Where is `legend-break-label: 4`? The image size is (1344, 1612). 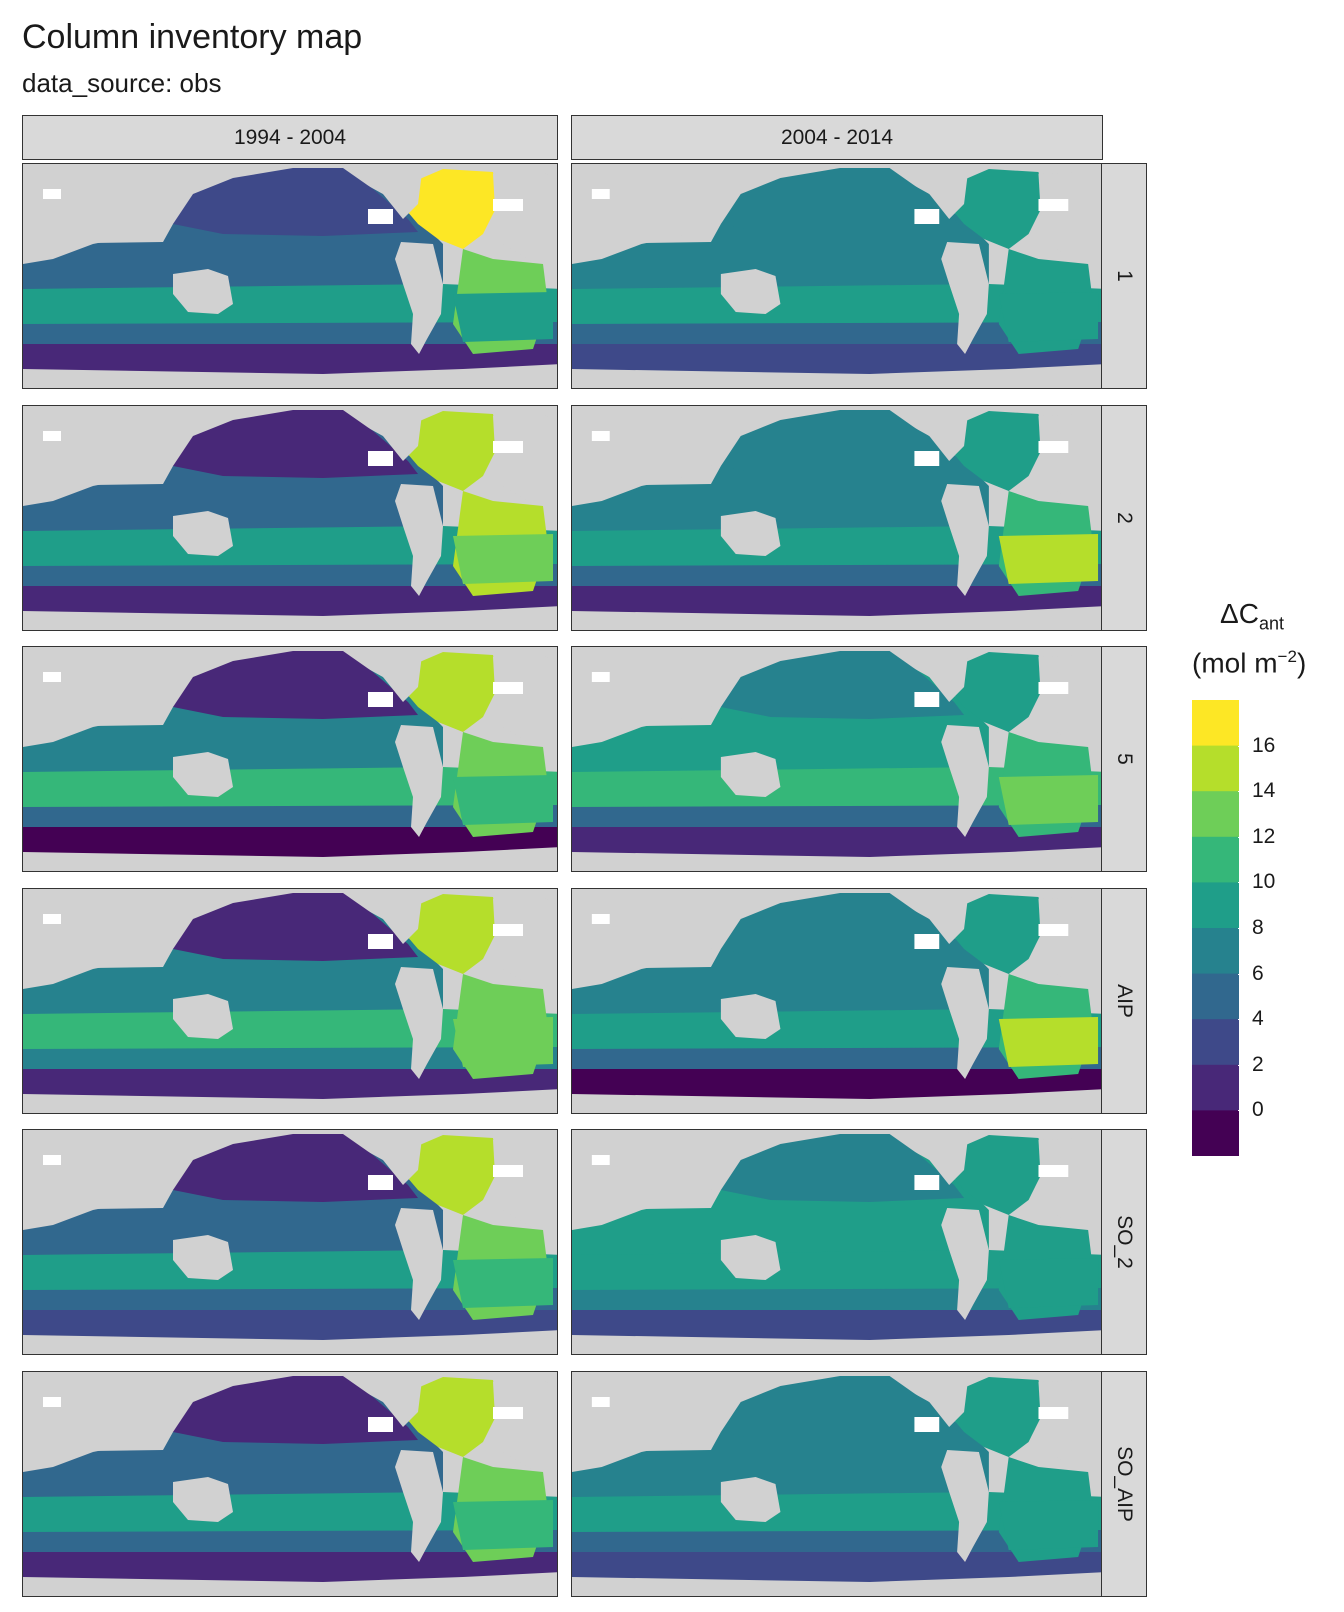 legend-break-label: 4 is located at coordinates (1258, 1019).